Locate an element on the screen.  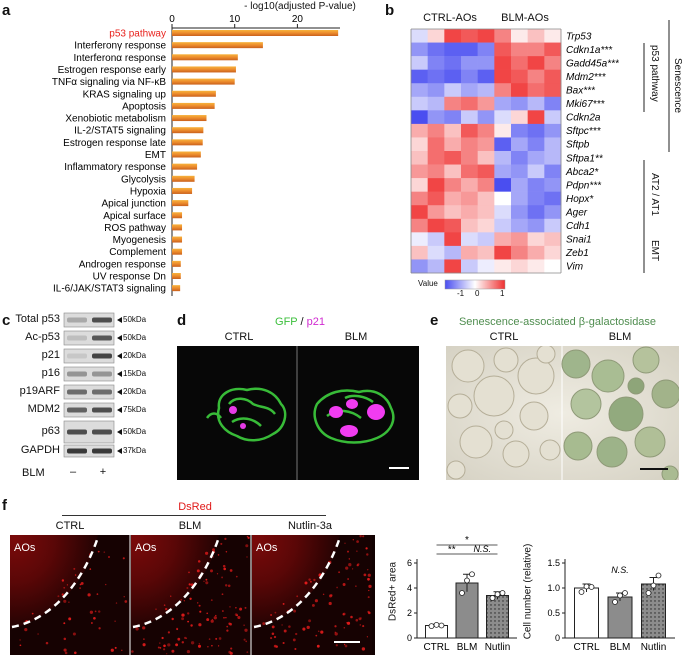
blot-lane-plus: + is located at coordinates (103, 472).